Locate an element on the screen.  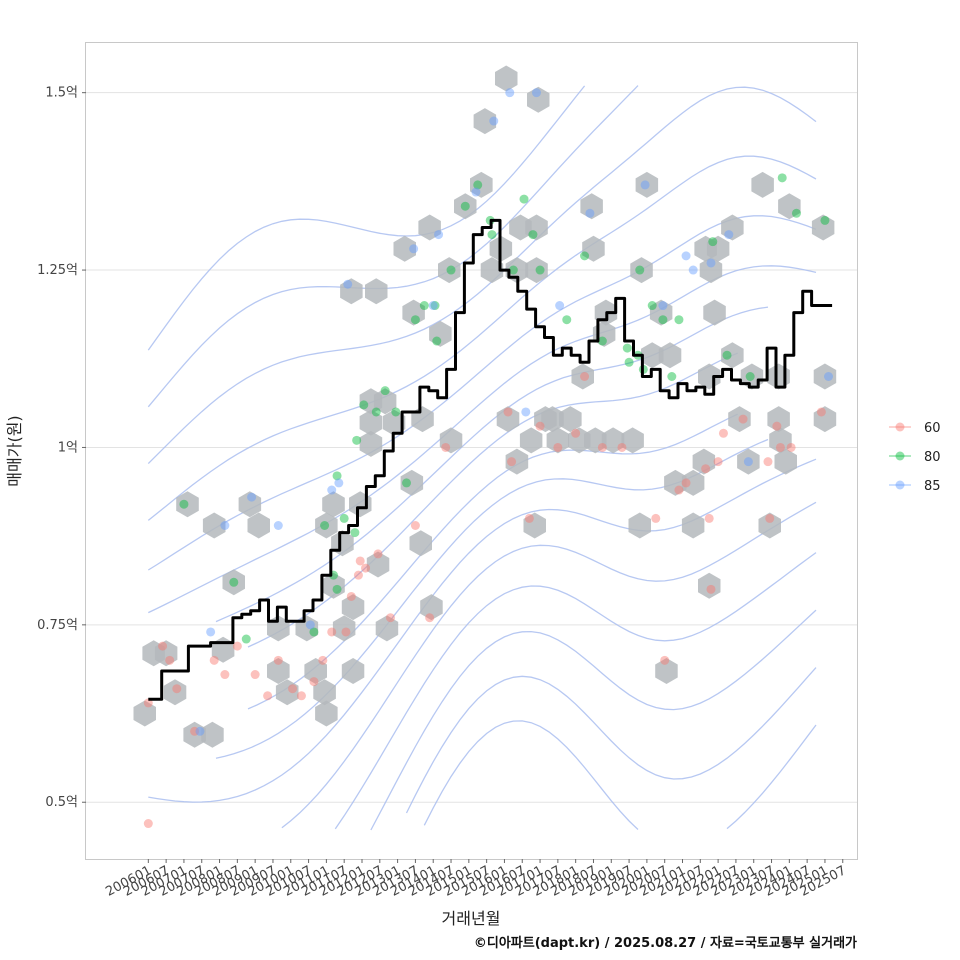
legend-label-85: 85 is located at coordinates (932, 486).